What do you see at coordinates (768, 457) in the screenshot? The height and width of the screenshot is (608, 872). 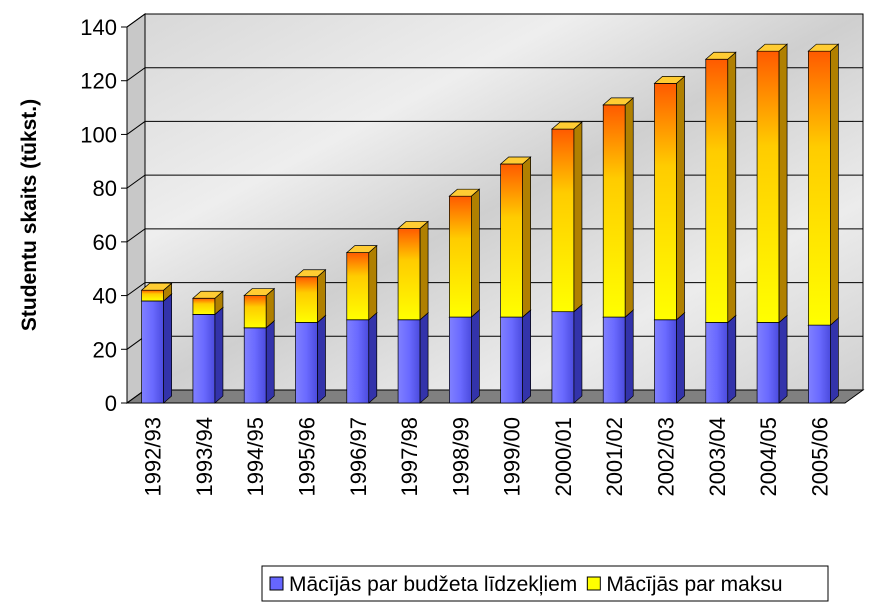 I see `x-tick-label: 2004/05` at bounding box center [768, 457].